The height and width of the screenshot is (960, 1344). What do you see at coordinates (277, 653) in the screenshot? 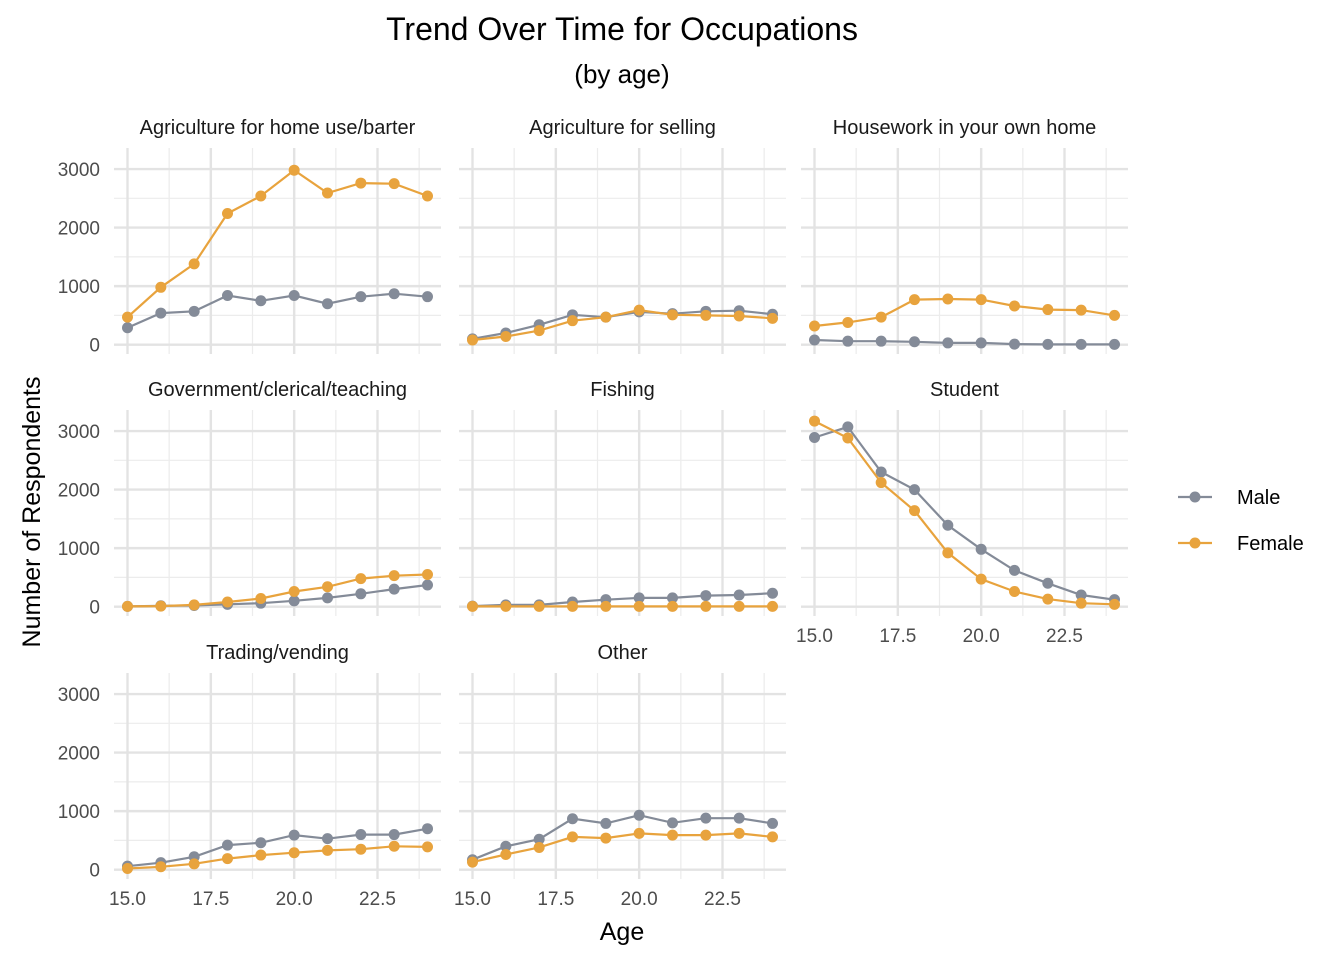
I see `facet-title: Trading/vending` at bounding box center [277, 653].